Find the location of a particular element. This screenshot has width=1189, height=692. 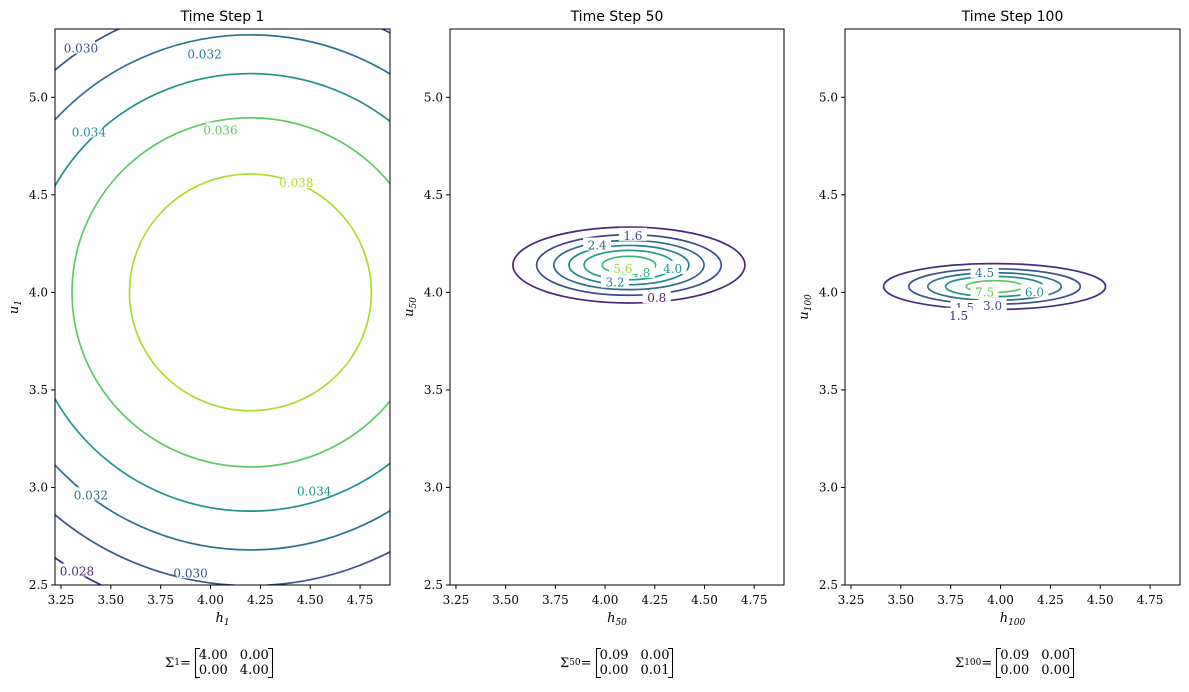

contour-label: 2.4 is located at coordinates (597, 246).